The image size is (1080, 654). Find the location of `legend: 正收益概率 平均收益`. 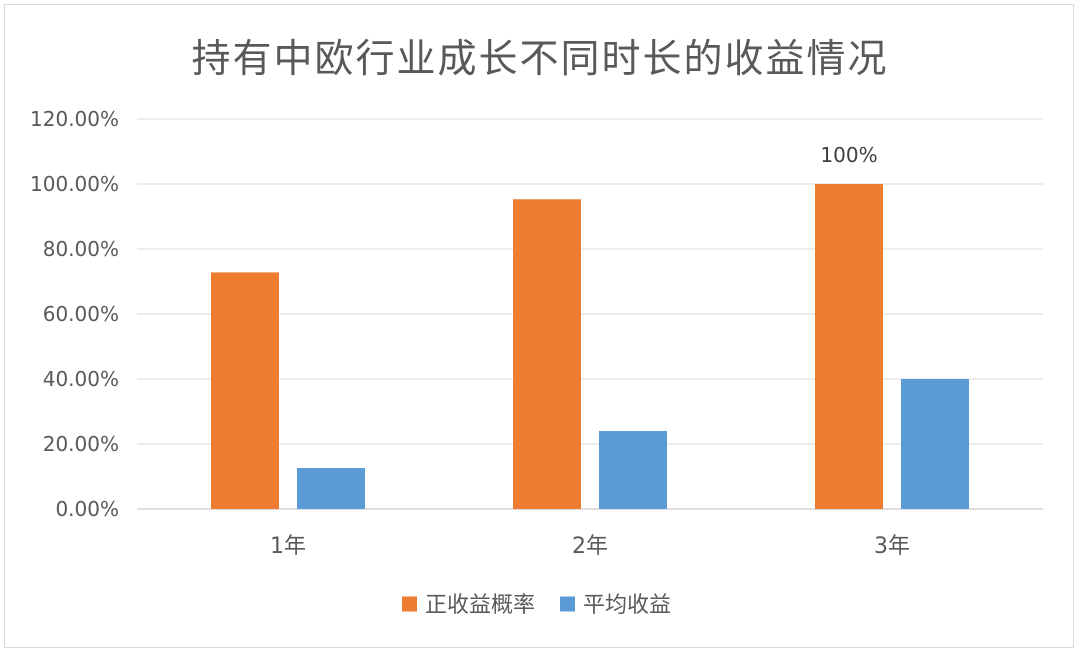

legend: 正收益概率 平均收益 is located at coordinates (536, 605).